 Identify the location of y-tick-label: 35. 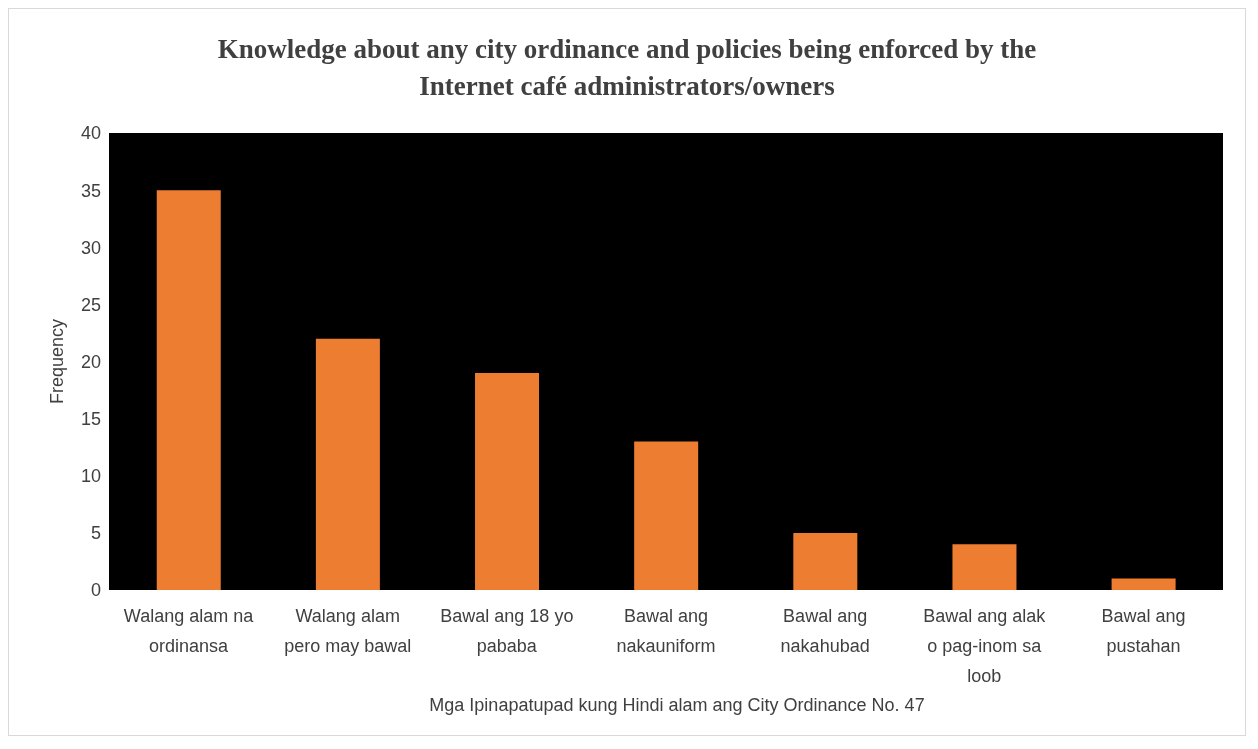
(90, 190).